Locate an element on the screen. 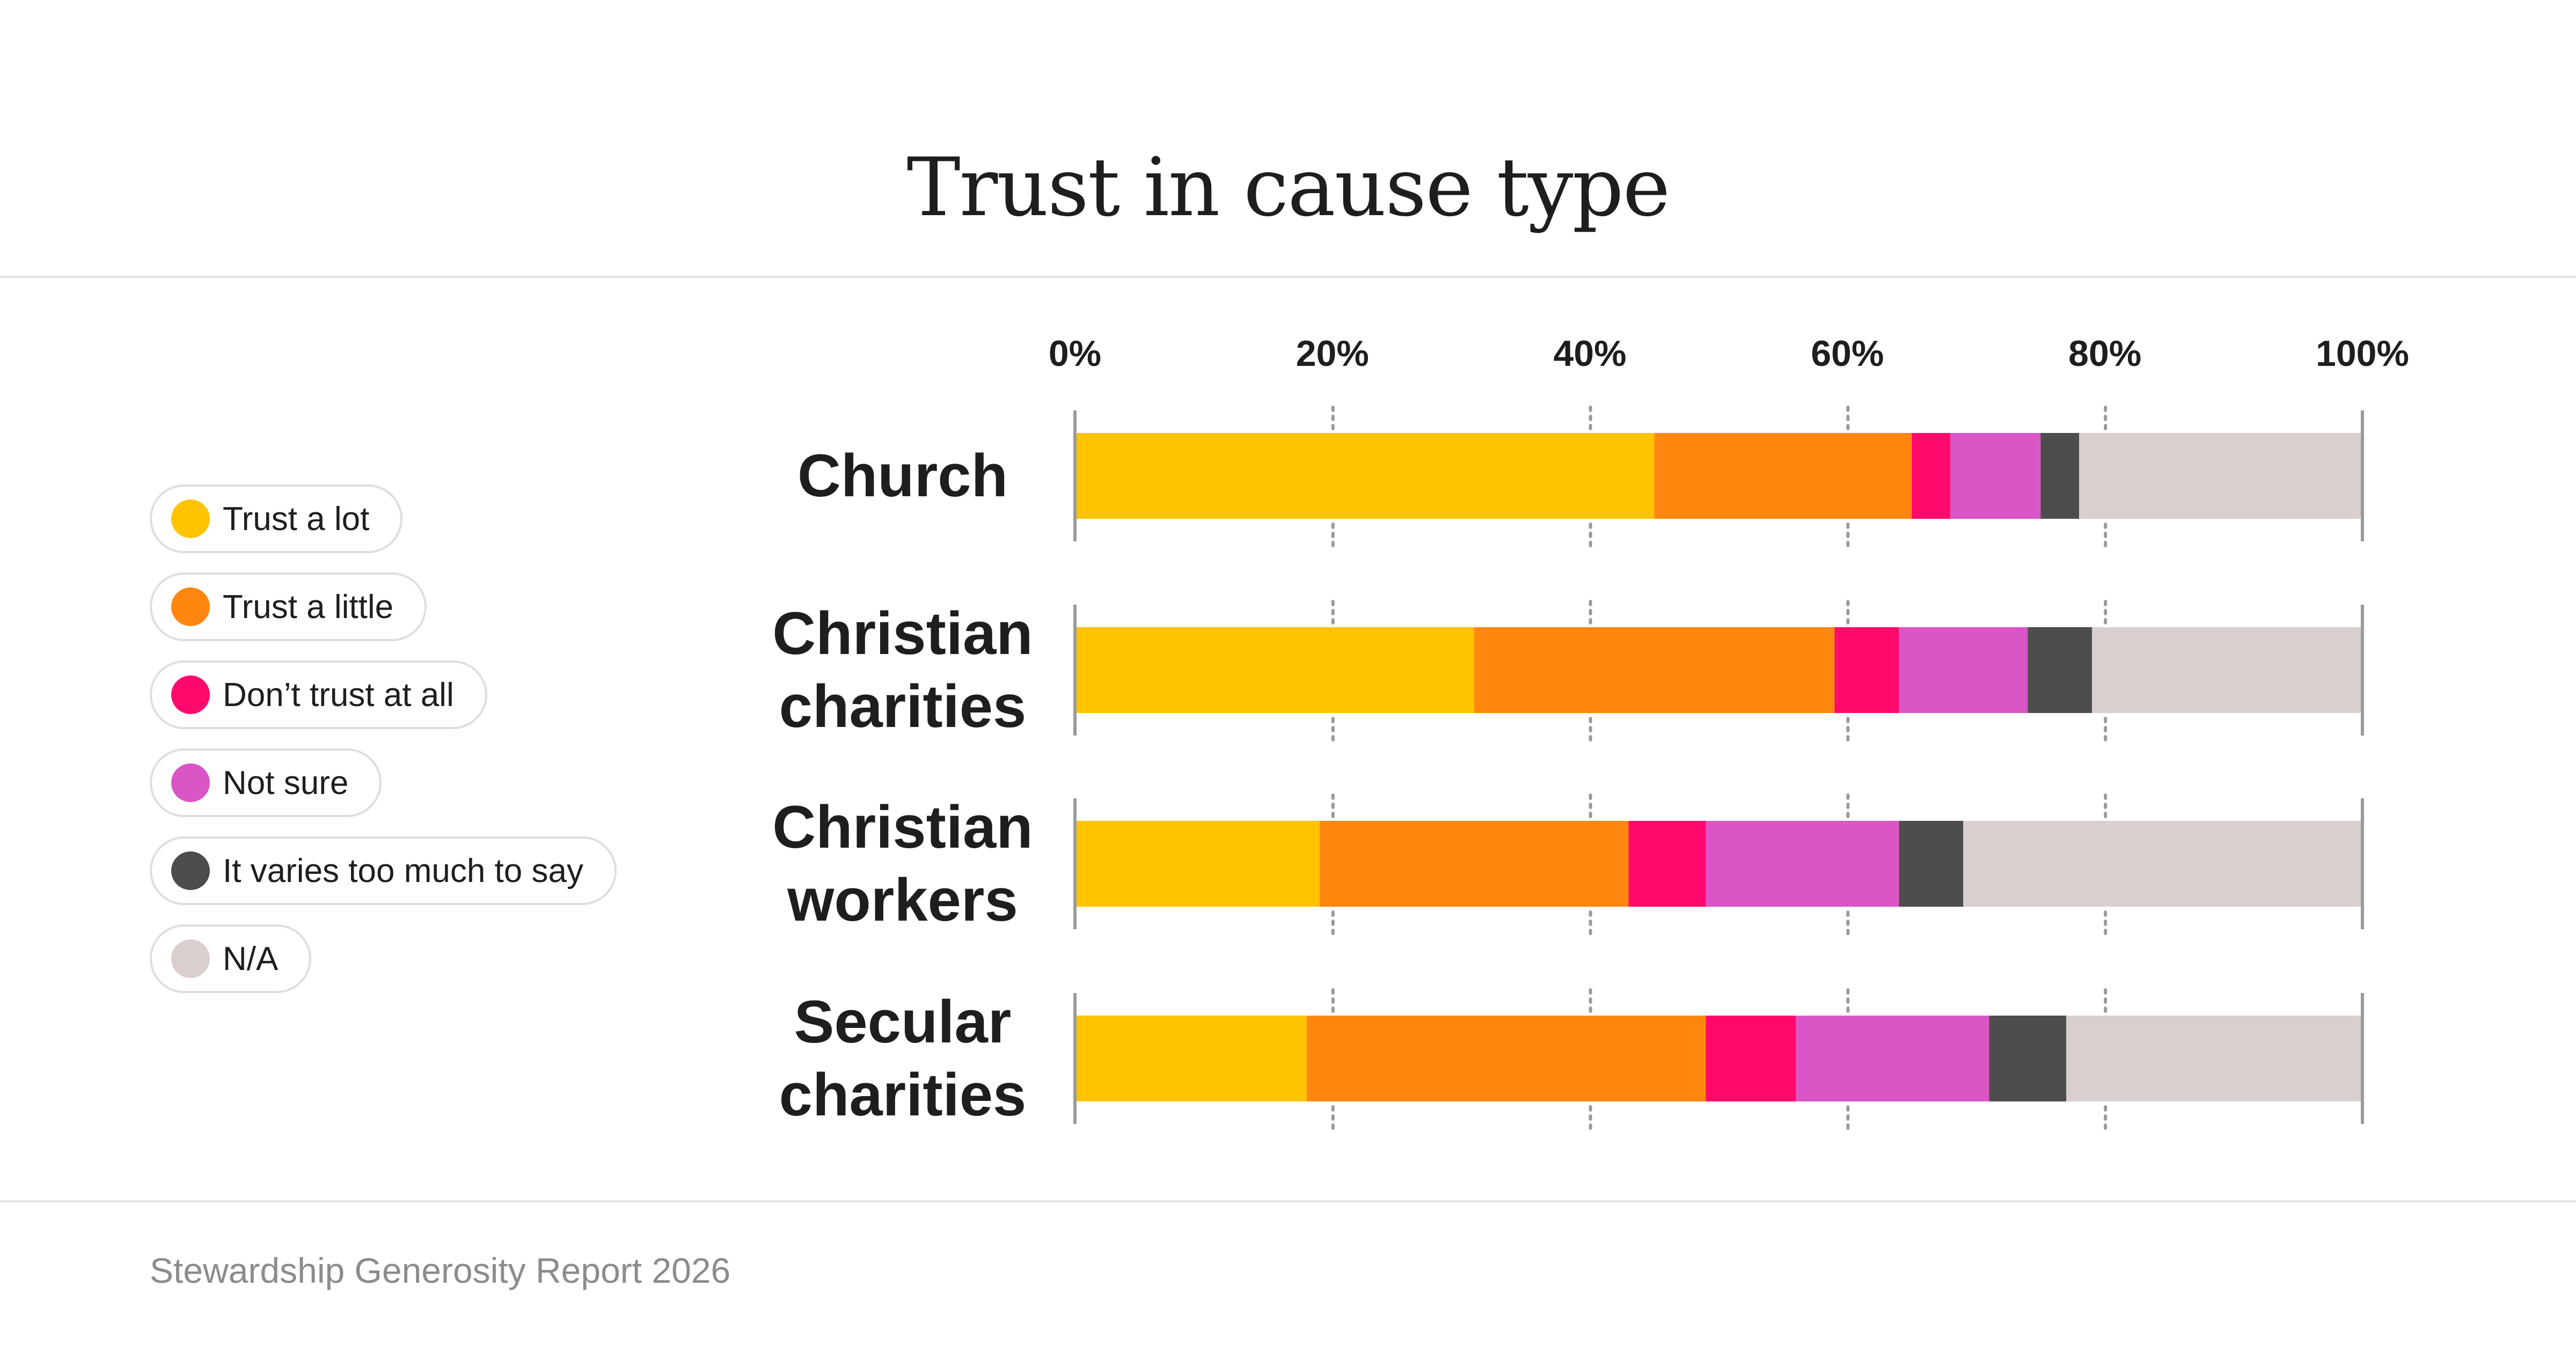  legend-item: N/A is located at coordinates (231, 958).